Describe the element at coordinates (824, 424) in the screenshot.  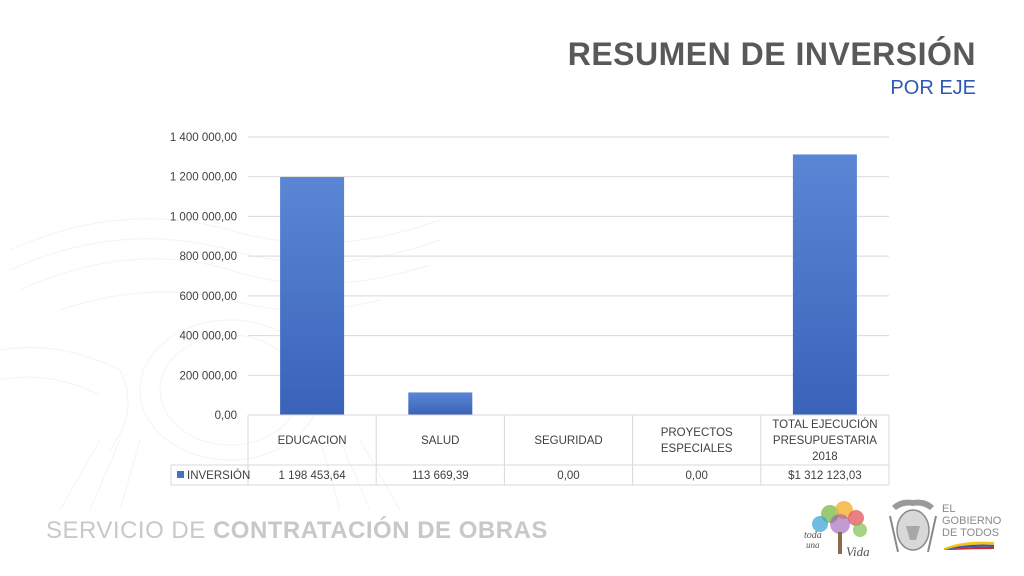
I see `category-label: TOTAL EJECUCIÓN` at that location.